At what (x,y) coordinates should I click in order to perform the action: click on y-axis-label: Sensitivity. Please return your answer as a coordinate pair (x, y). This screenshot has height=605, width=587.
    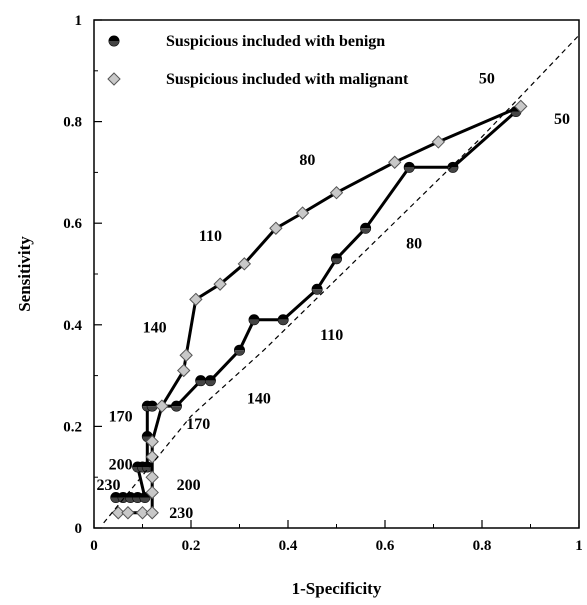
    Looking at the image, I should click on (24, 274).